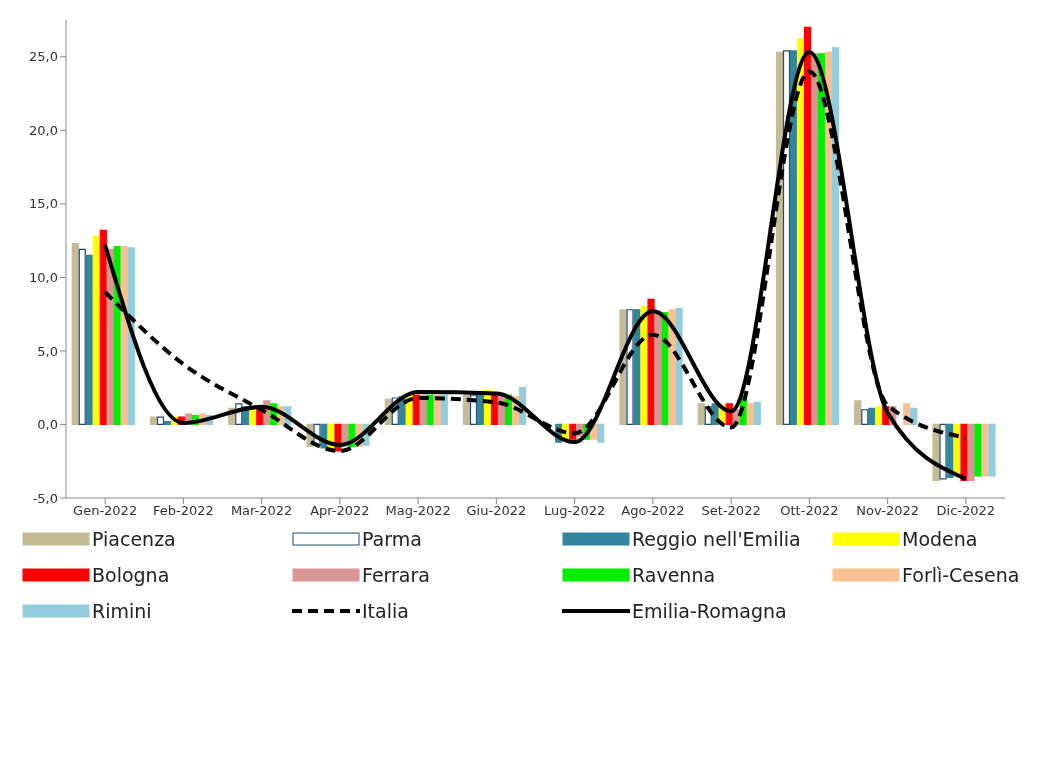  Describe the element at coordinates (122, 611) in the screenshot. I see `legend-label: Rimini` at that location.